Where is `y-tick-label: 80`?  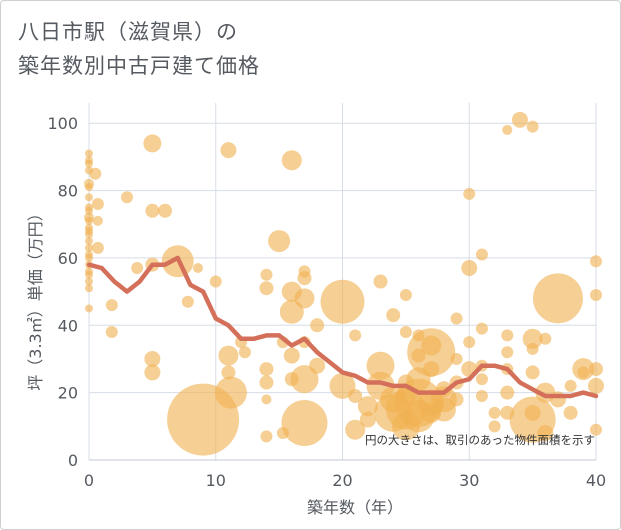 y-tick-label: 80 is located at coordinates (68, 191).